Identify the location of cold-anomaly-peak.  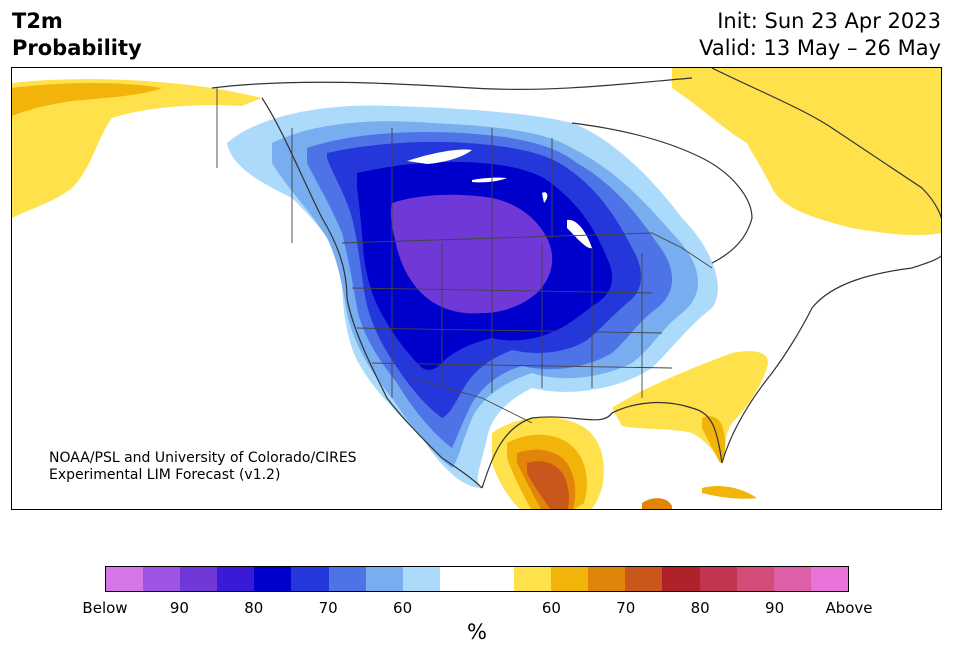
(471, 254).